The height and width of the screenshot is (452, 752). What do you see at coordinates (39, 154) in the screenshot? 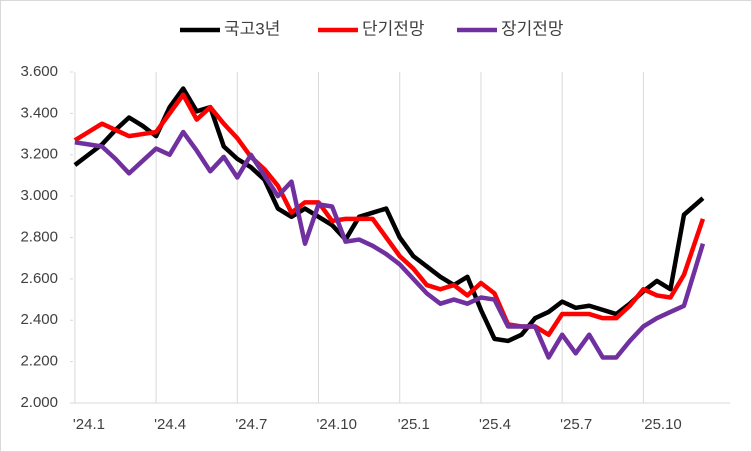
I see `y-tick-label: 3.200` at bounding box center [39, 154].